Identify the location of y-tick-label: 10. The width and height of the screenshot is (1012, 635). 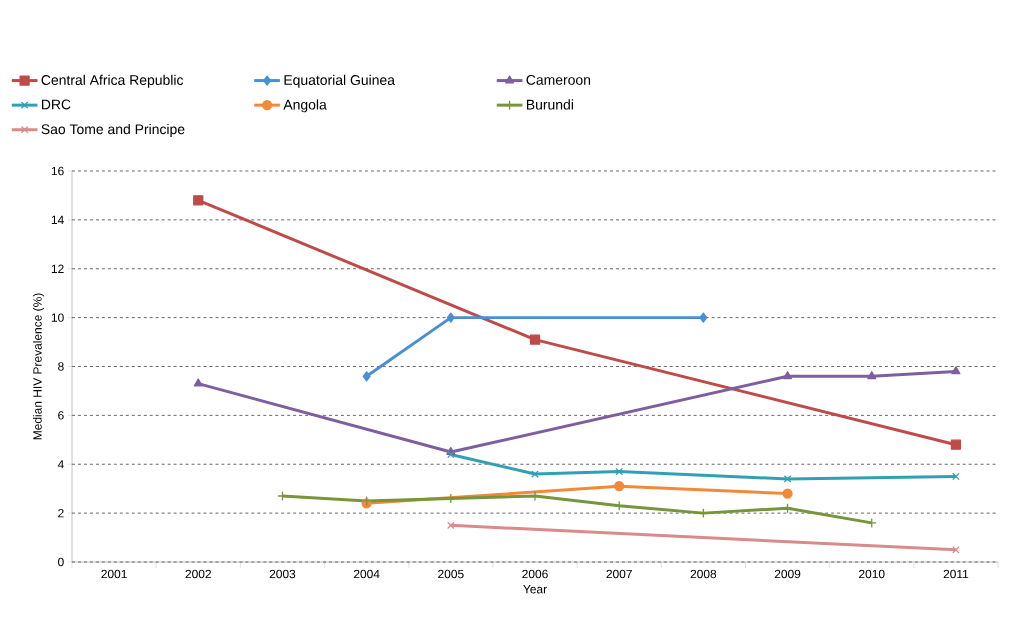
(57, 317).